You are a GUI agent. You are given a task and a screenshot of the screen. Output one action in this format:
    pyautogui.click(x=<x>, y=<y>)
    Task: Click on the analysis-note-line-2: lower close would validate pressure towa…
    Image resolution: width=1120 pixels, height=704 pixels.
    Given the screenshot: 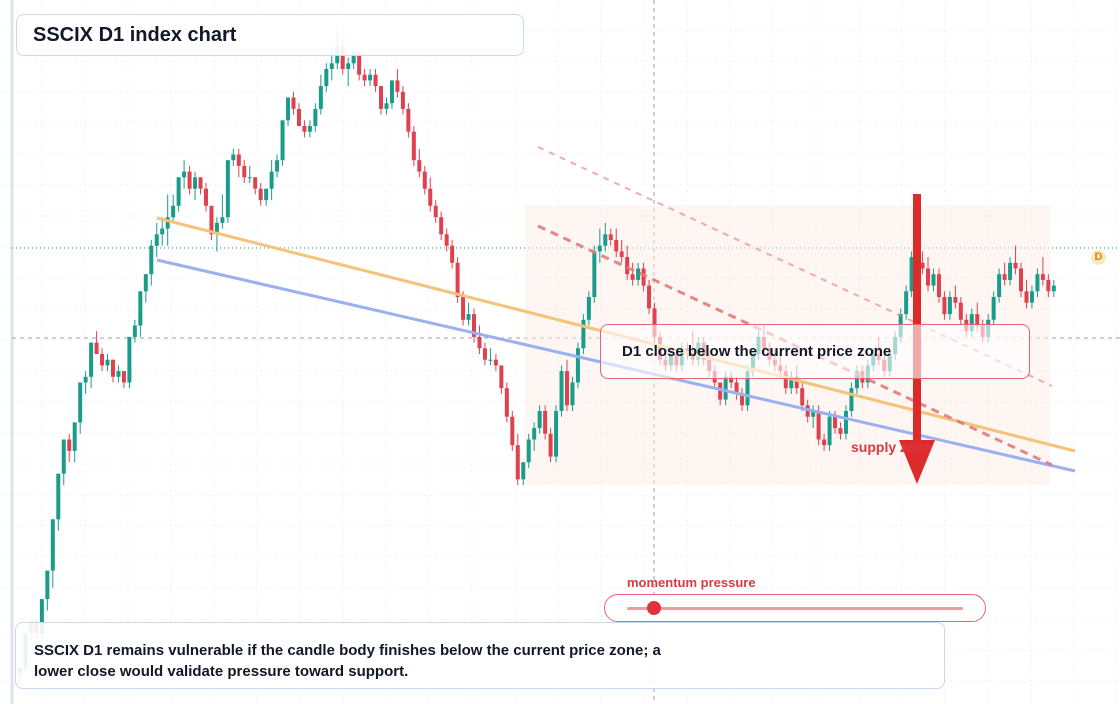 What is the action you would take?
    pyautogui.click(x=221, y=671)
    